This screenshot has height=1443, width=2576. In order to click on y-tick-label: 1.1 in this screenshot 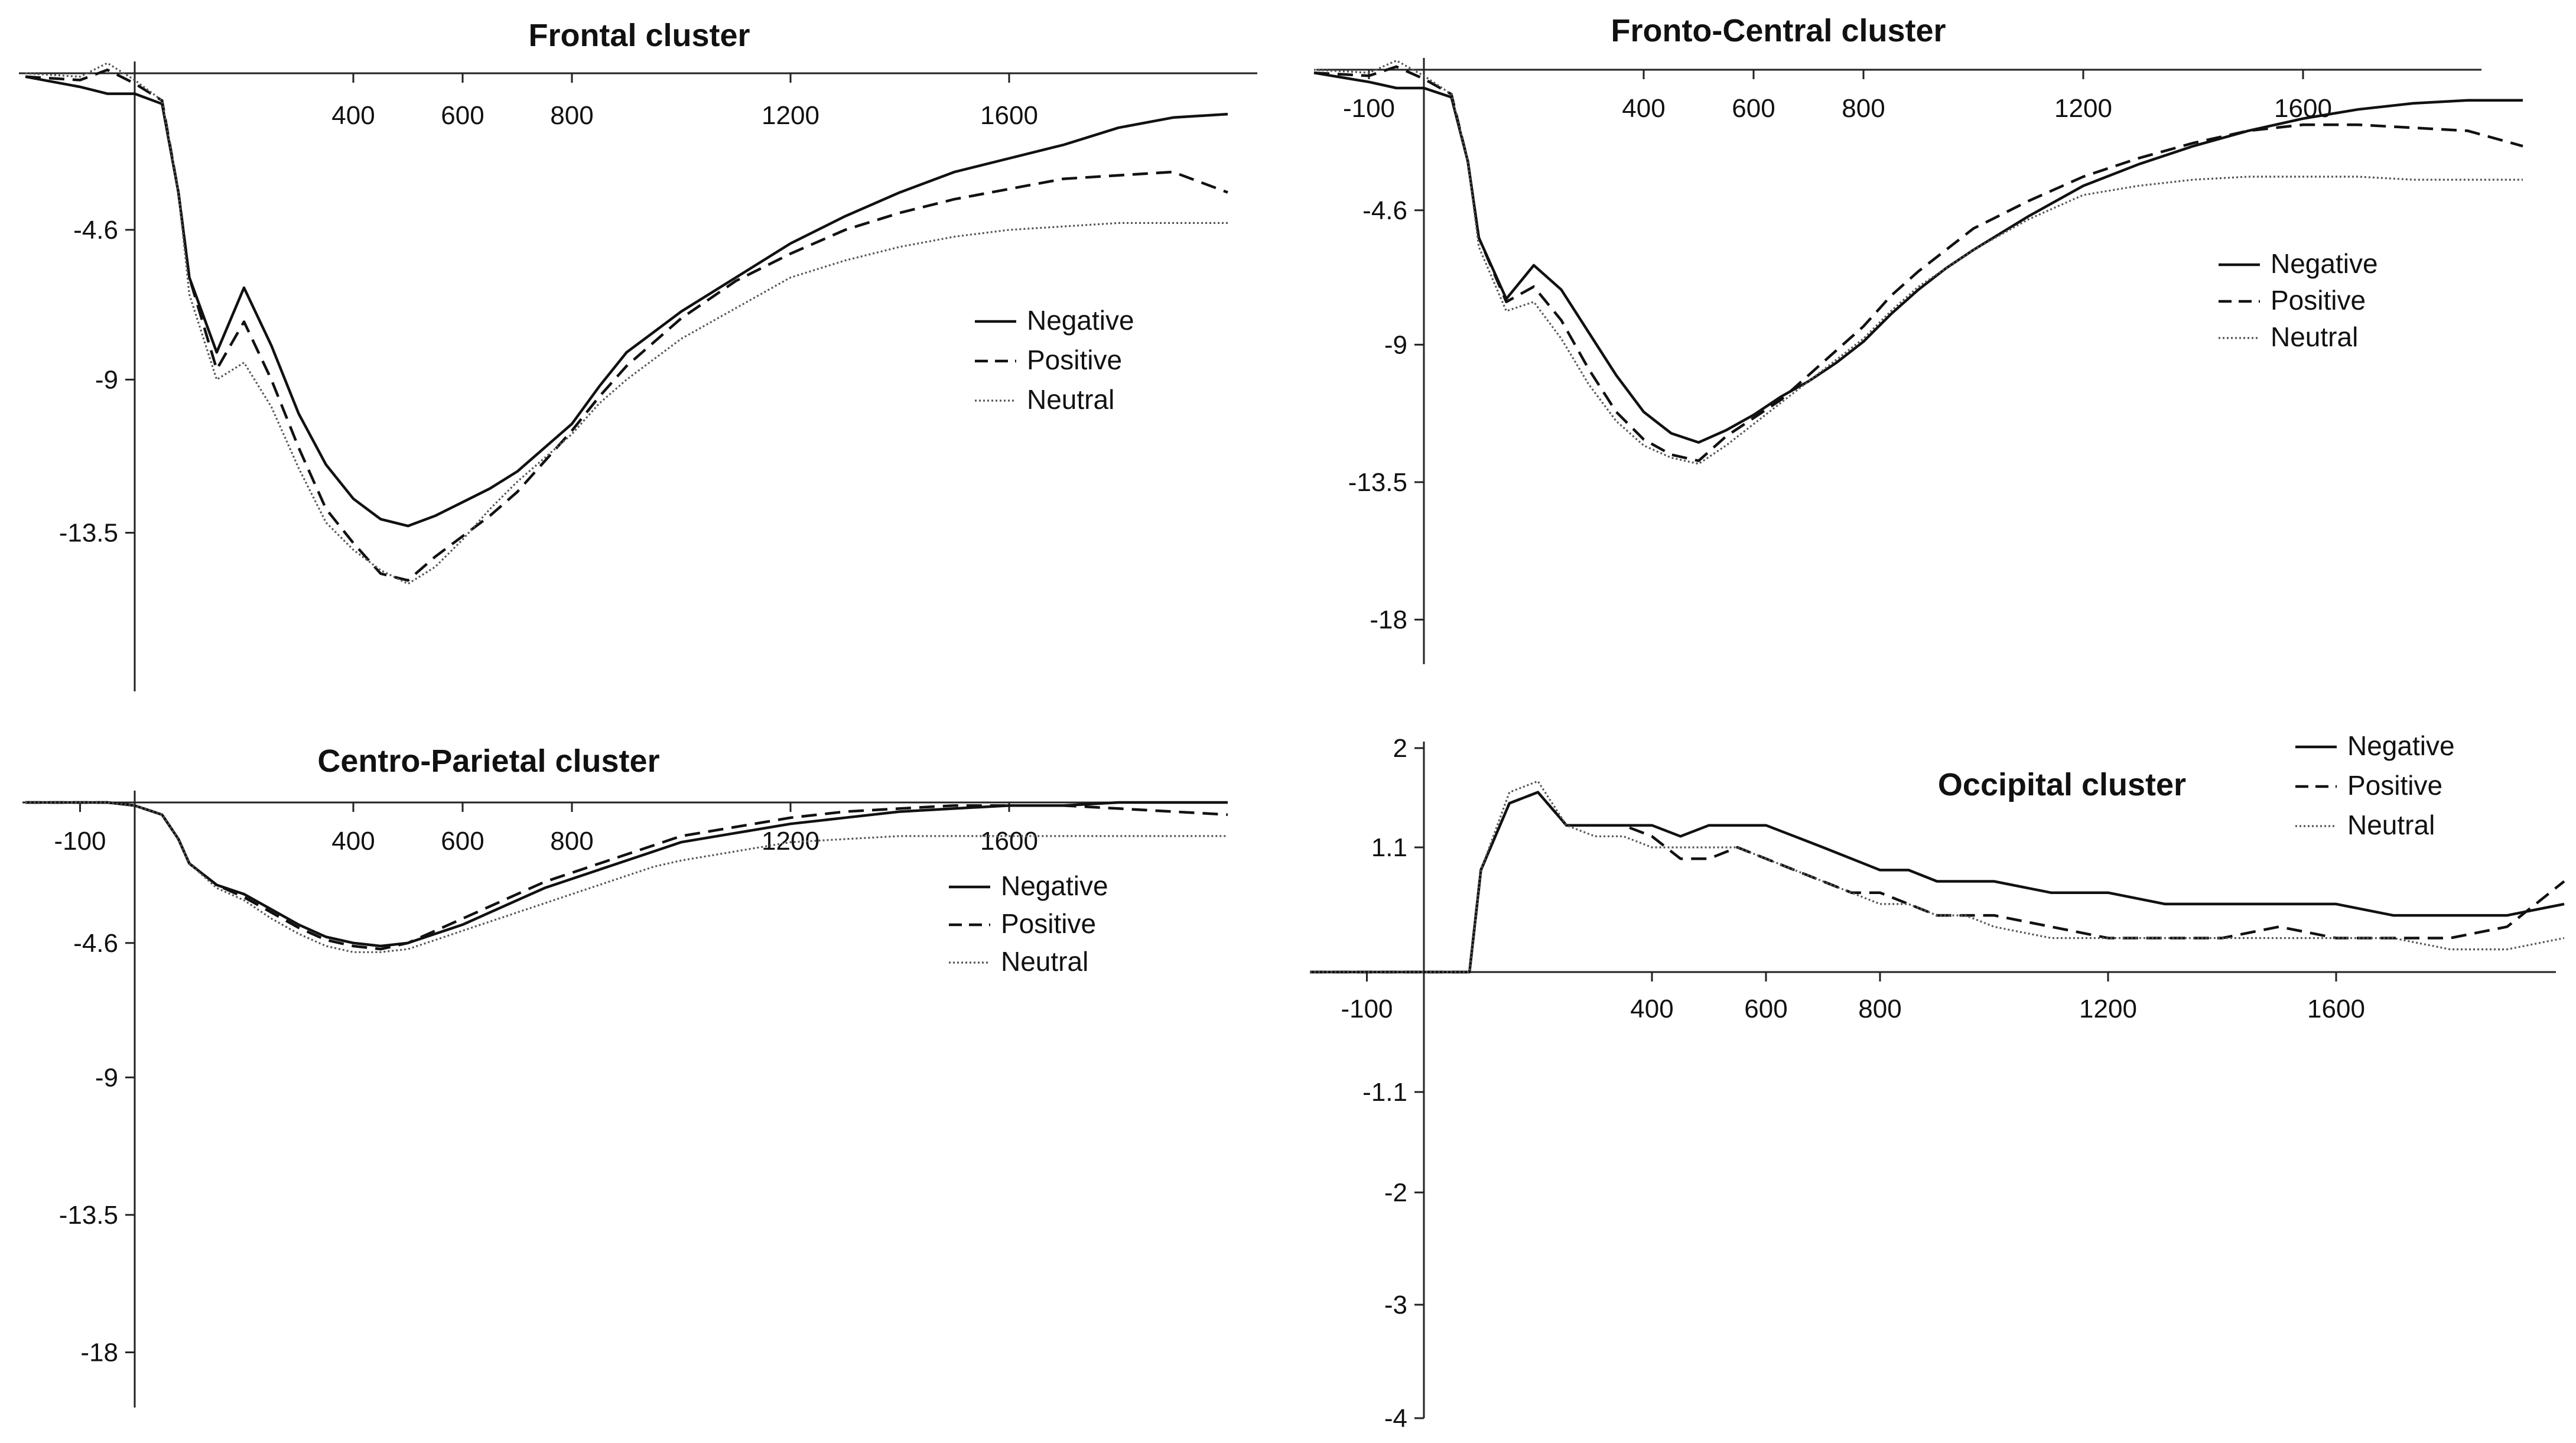, I will do `click(1389, 848)`.